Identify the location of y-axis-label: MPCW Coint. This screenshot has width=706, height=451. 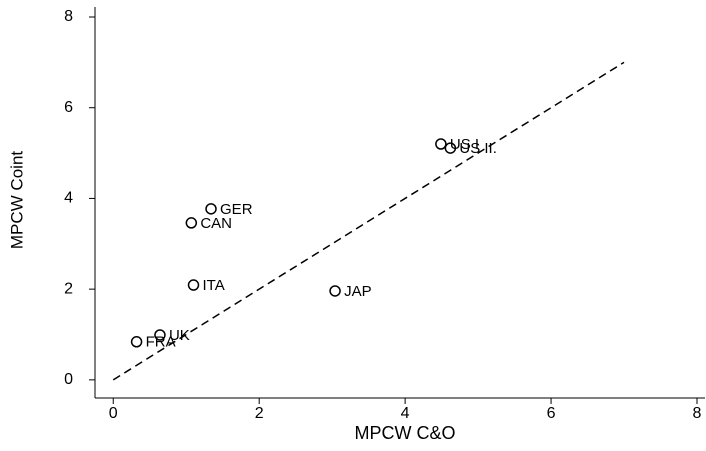
(16, 200).